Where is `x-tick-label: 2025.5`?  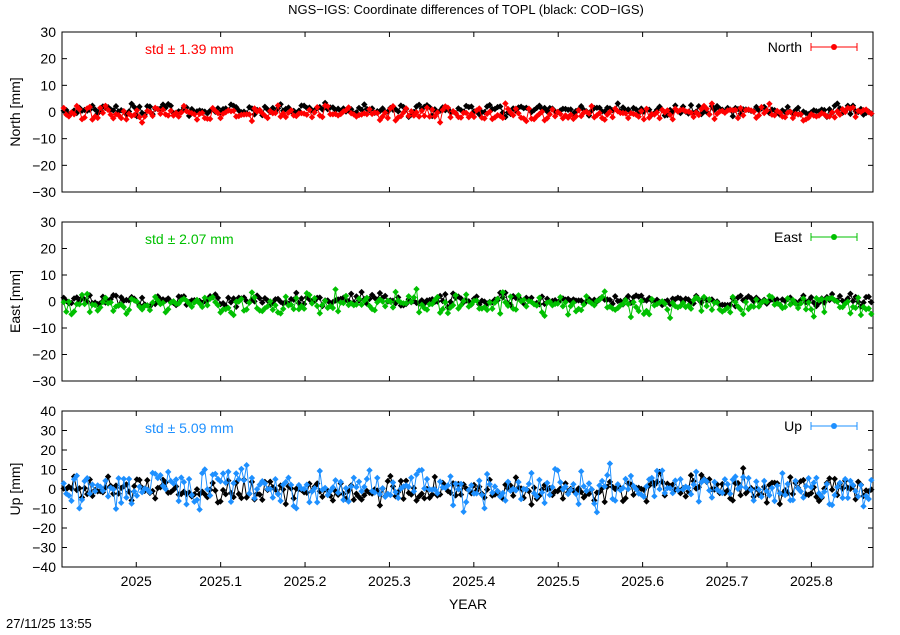 x-tick-label: 2025.5 is located at coordinates (558, 581).